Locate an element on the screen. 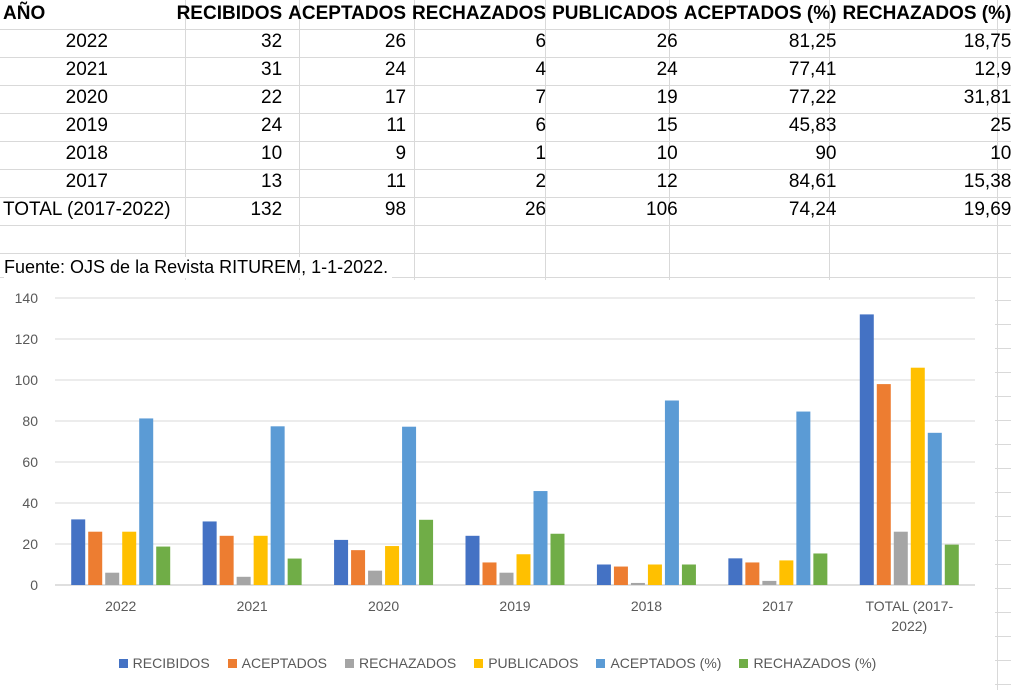 This screenshot has width=1011, height=690. legend-label: ACEPTADOS (%) is located at coordinates (666, 663).